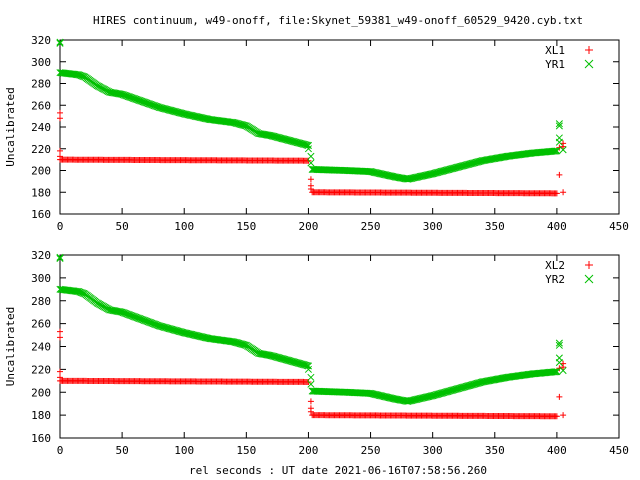 This screenshot has height=480, width=640. I want to click on x-tick-label: 400, so click(557, 450).